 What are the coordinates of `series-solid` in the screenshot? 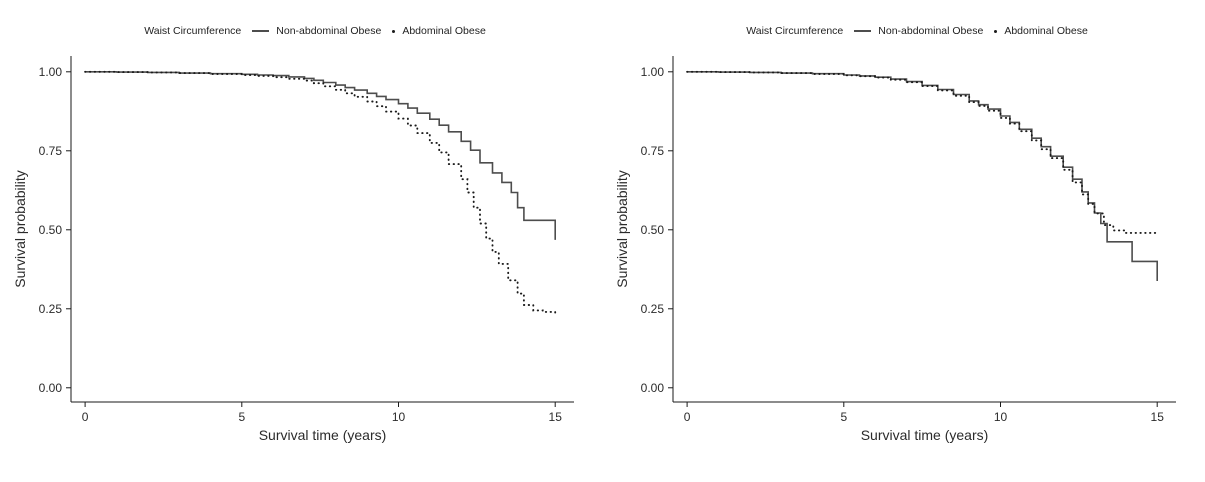 It's located at (320, 155).